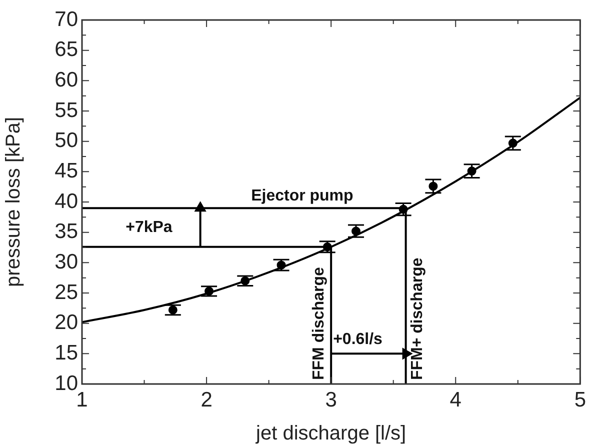 This screenshot has height=448, width=590. Describe the element at coordinates (302, 195) in the screenshot. I see `series-label: Ejector pump` at that location.